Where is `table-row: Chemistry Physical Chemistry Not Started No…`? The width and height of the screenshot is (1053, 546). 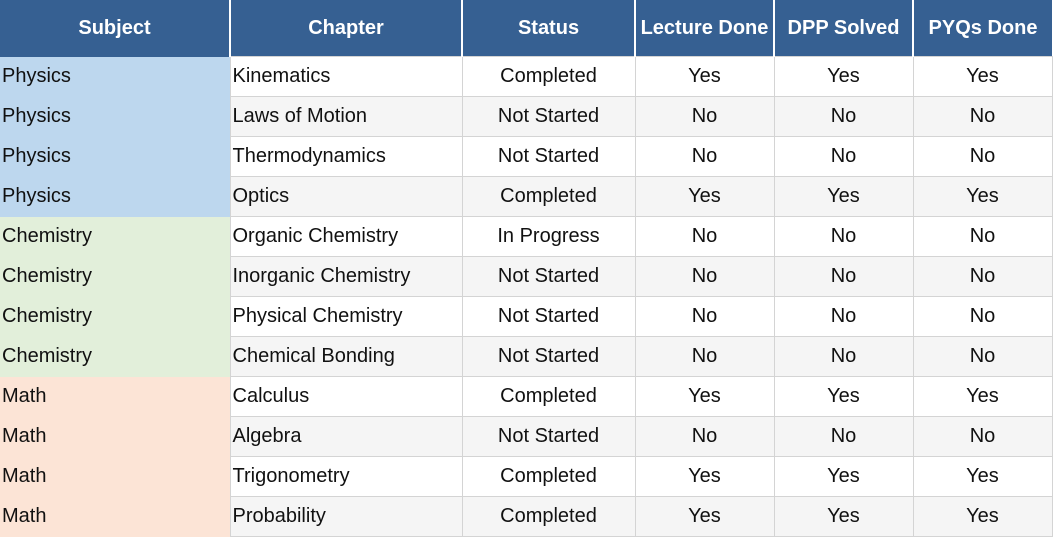 table-row: Chemistry Physical Chemistry Not Started No… is located at coordinates (526, 316).